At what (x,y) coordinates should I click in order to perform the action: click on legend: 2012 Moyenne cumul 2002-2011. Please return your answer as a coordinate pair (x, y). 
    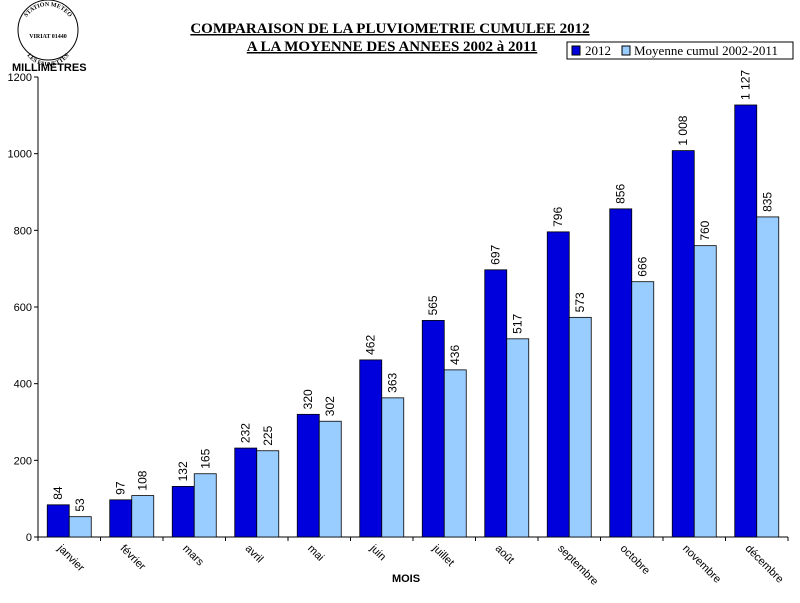
    Looking at the image, I should click on (680, 50).